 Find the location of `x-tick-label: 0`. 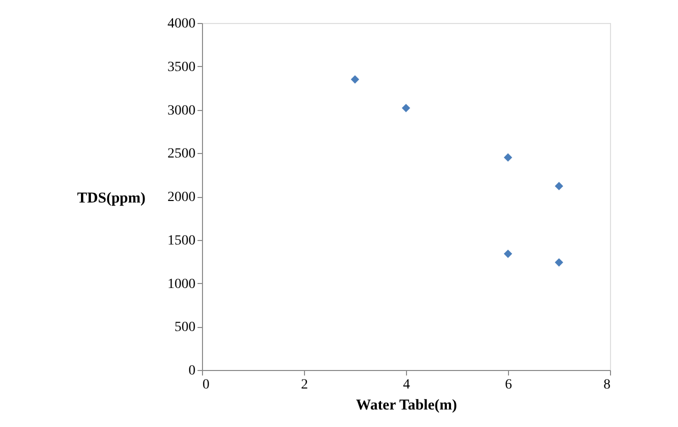

x-tick-label: 0 is located at coordinates (206, 385).